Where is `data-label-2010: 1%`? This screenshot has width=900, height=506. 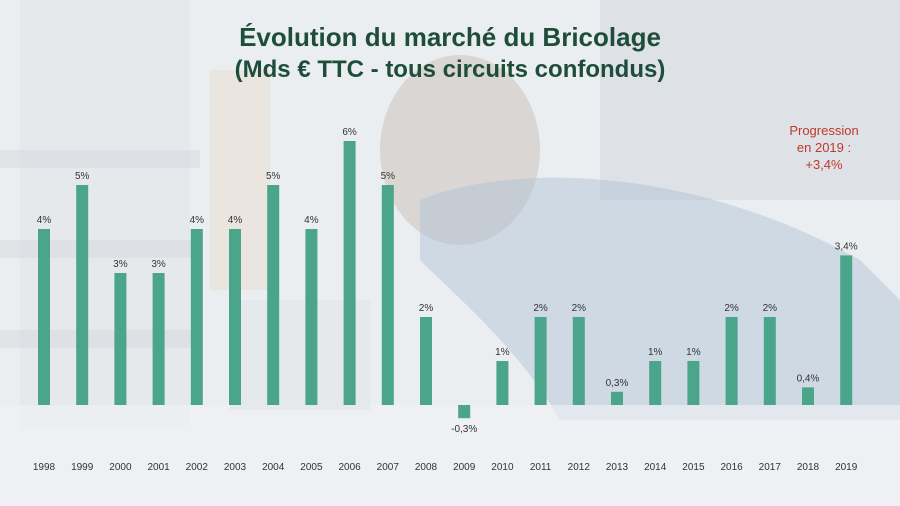 data-label-2010: 1% is located at coordinates (502, 352).